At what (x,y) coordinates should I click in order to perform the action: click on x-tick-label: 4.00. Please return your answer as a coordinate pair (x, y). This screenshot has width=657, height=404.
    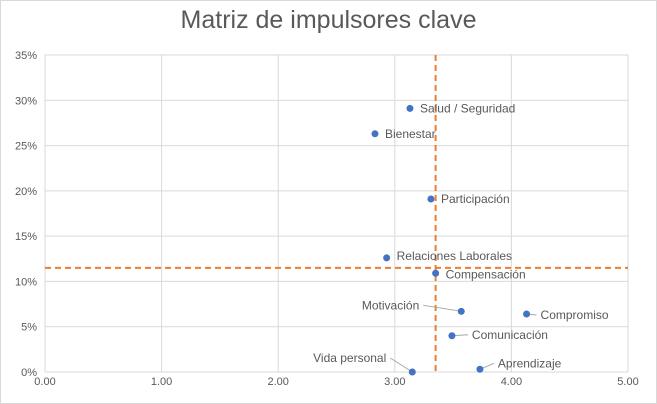
    Looking at the image, I should click on (511, 382).